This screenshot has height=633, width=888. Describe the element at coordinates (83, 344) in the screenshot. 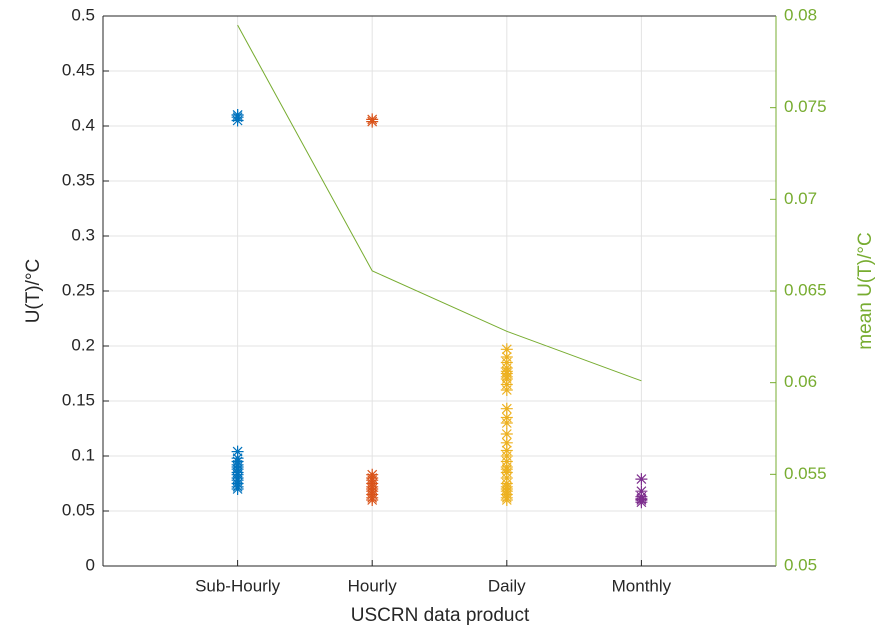

I see `y-tick-label: 0.2` at that location.